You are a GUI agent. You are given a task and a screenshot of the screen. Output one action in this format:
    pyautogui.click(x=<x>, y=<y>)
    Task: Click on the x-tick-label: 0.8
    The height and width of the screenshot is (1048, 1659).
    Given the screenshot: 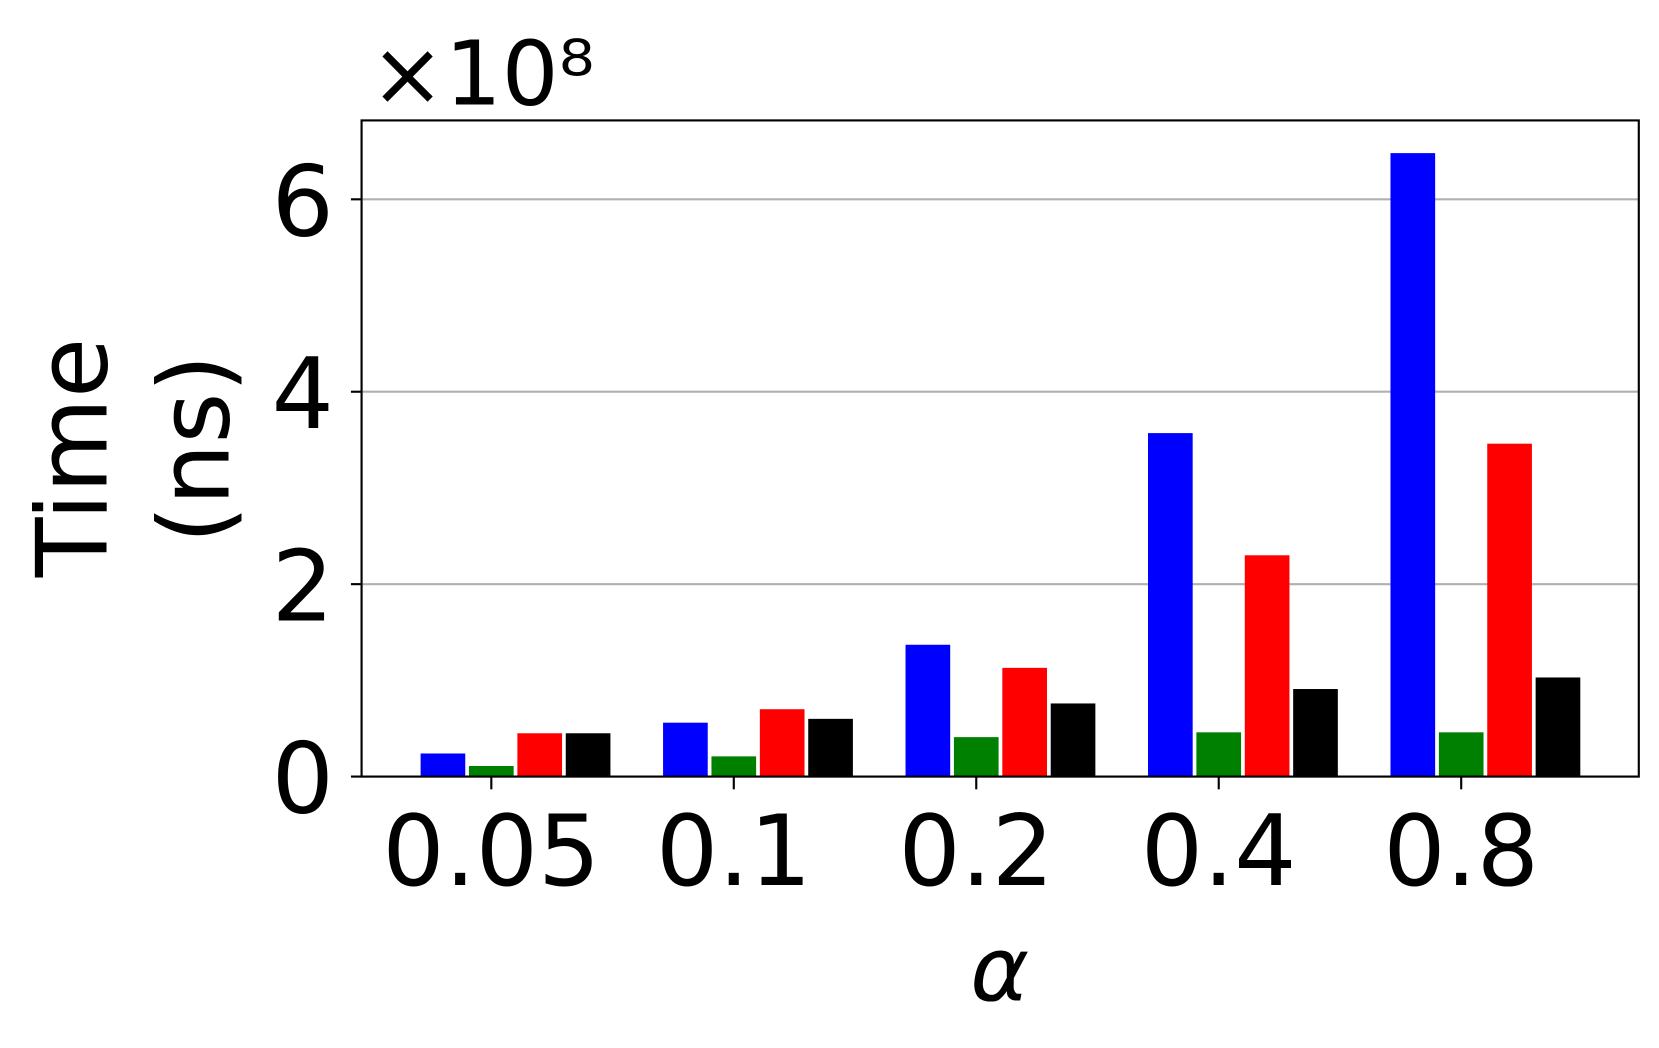 What is the action you would take?
    pyautogui.click(x=1461, y=852)
    